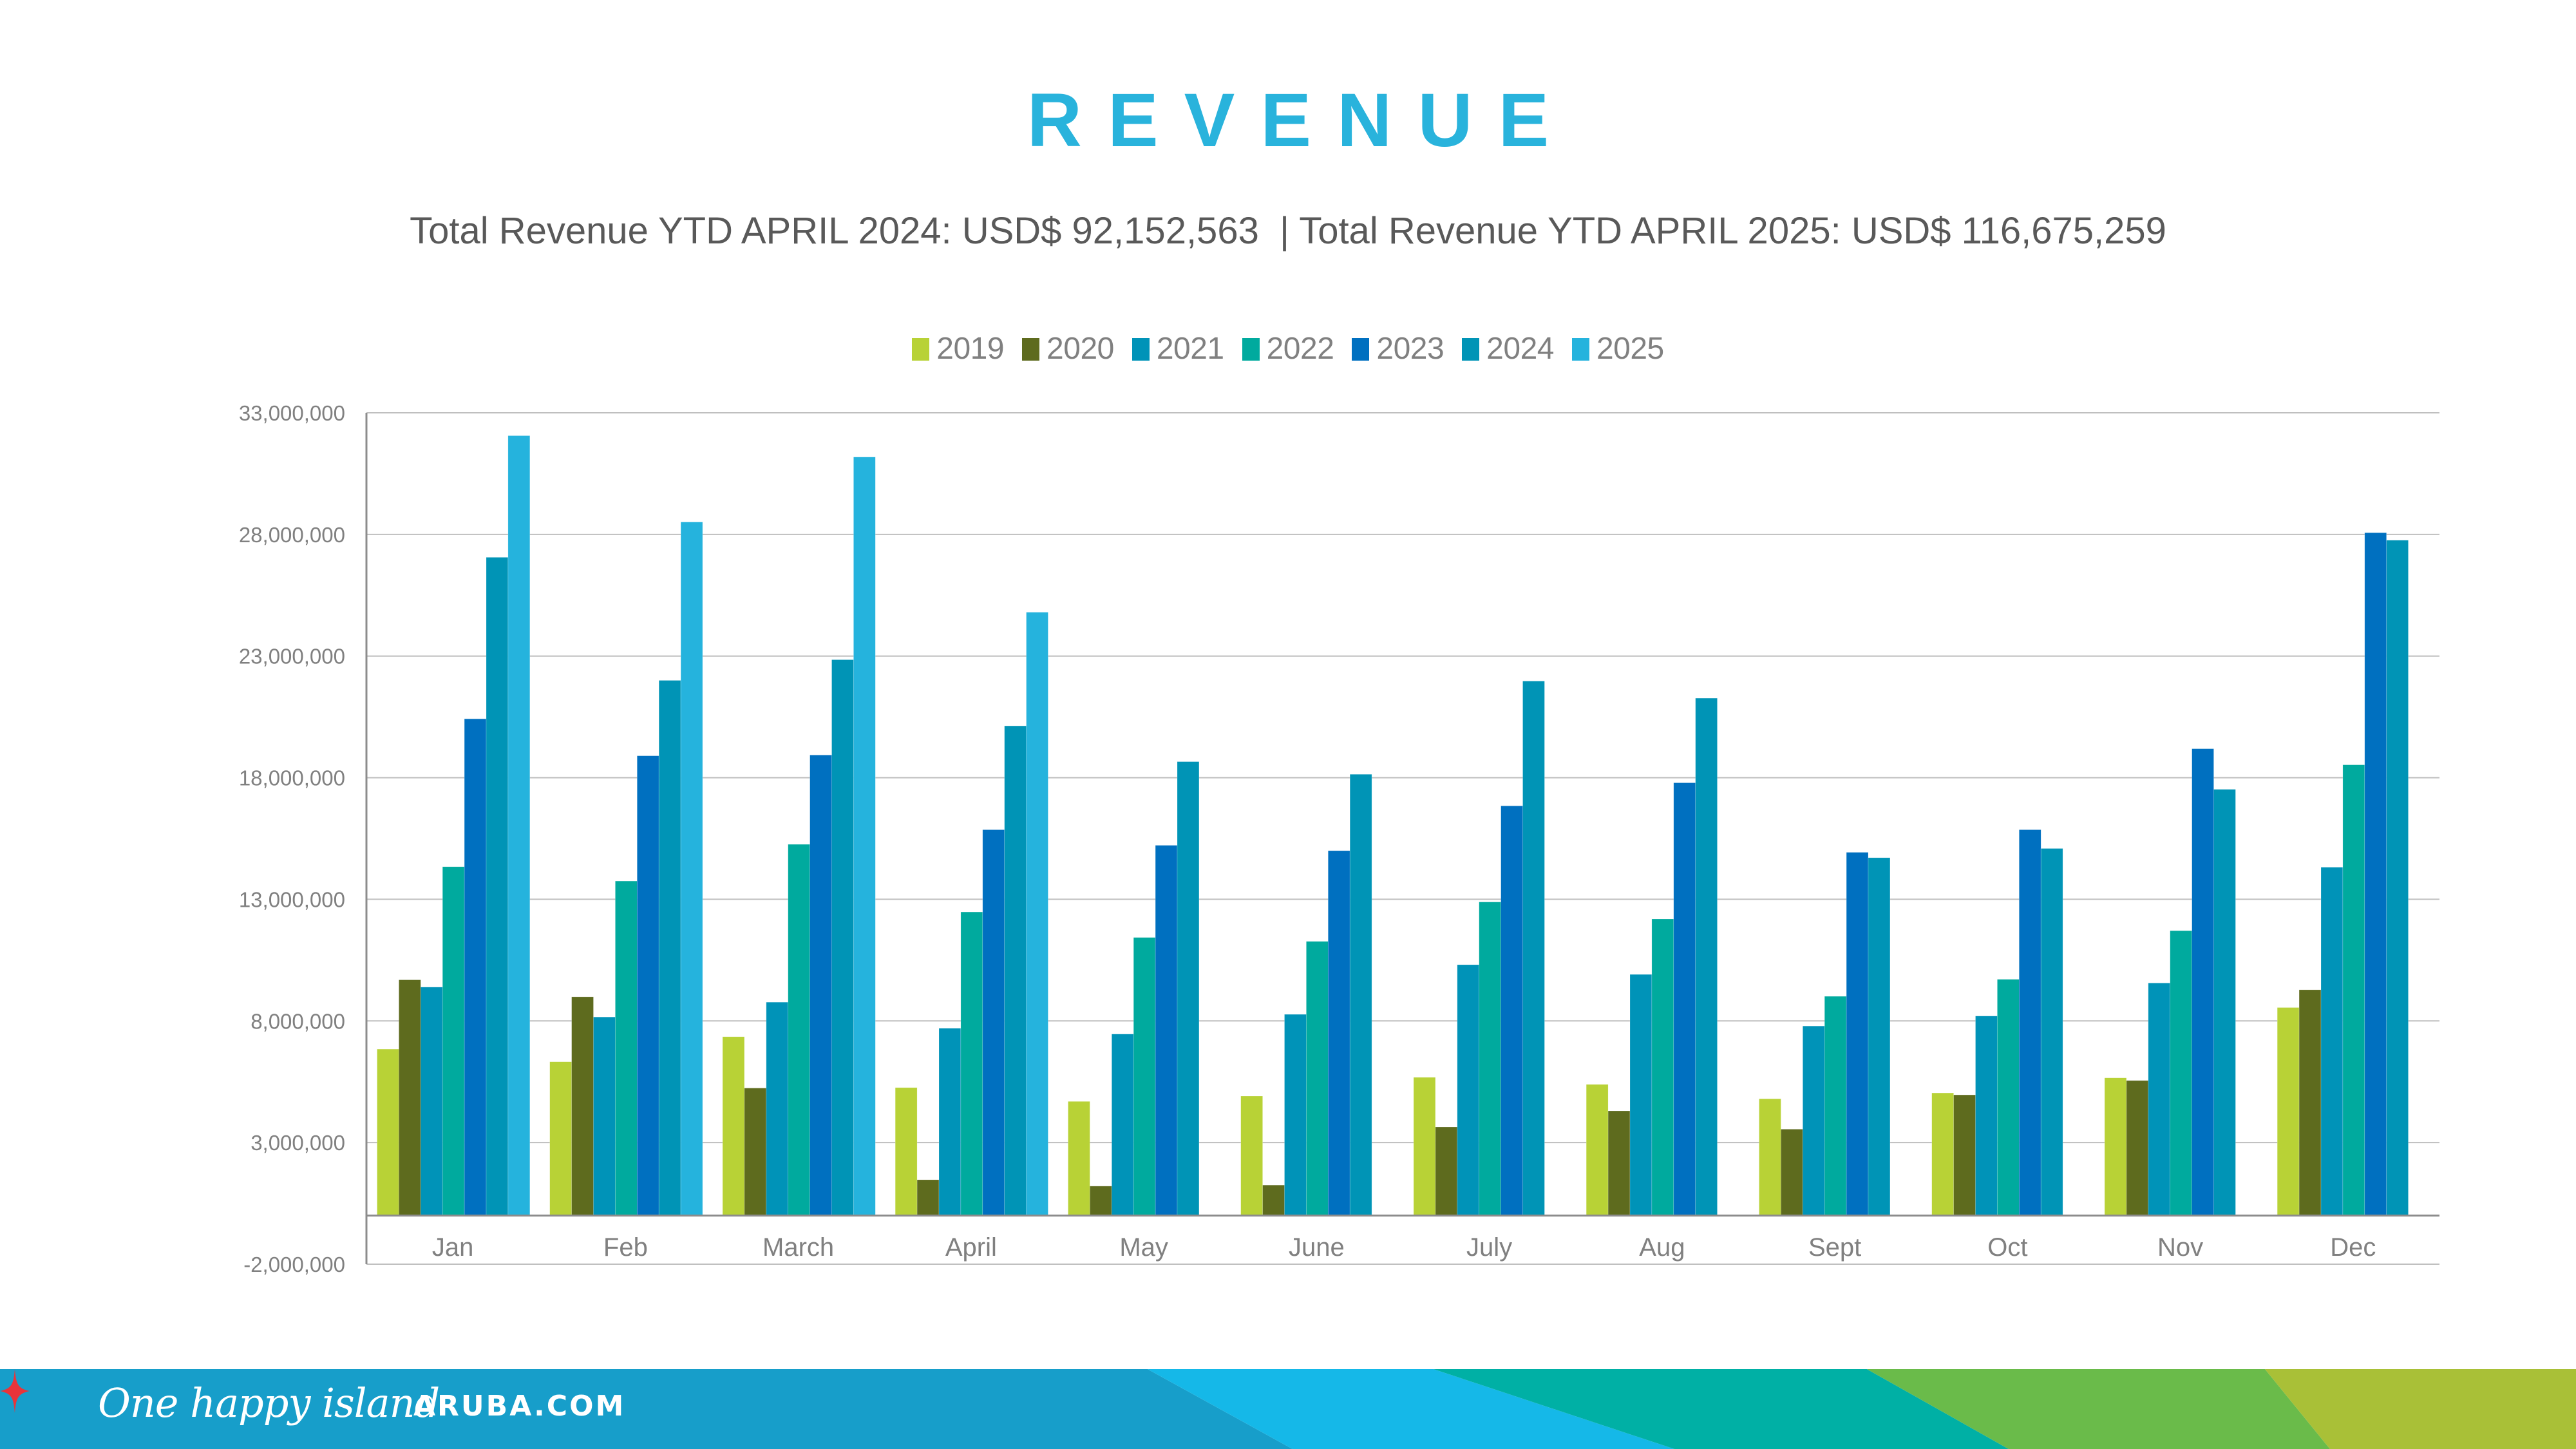 Image resolution: width=2576 pixels, height=1449 pixels. Describe the element at coordinates (2115, 1146) in the screenshot. I see `bar-2019-nov` at that location.